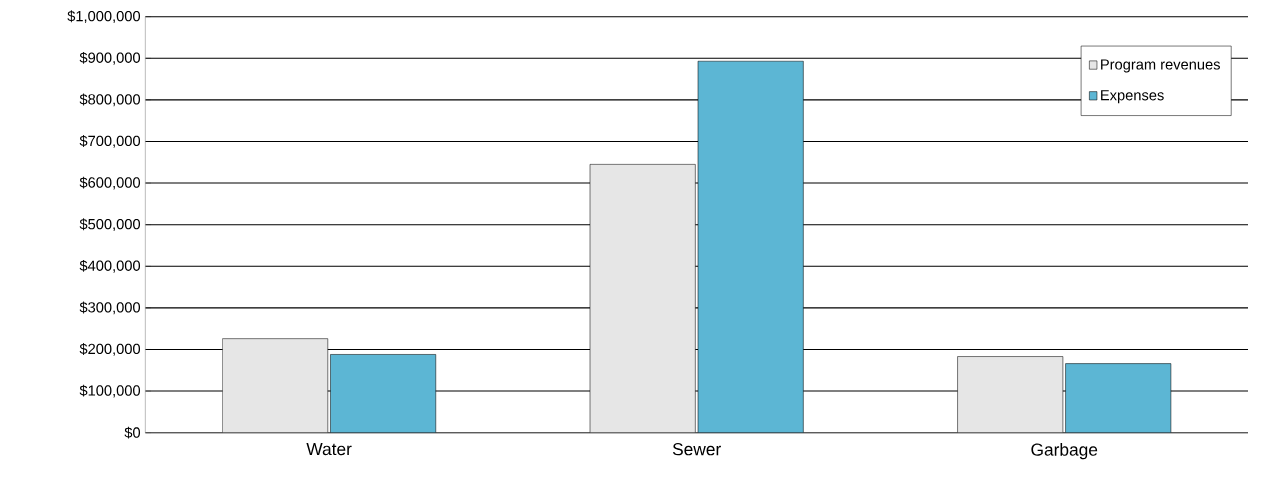 The width and height of the screenshot is (1266, 478). What do you see at coordinates (110, 349) in the screenshot?
I see `y-tick-label: $200,000` at bounding box center [110, 349].